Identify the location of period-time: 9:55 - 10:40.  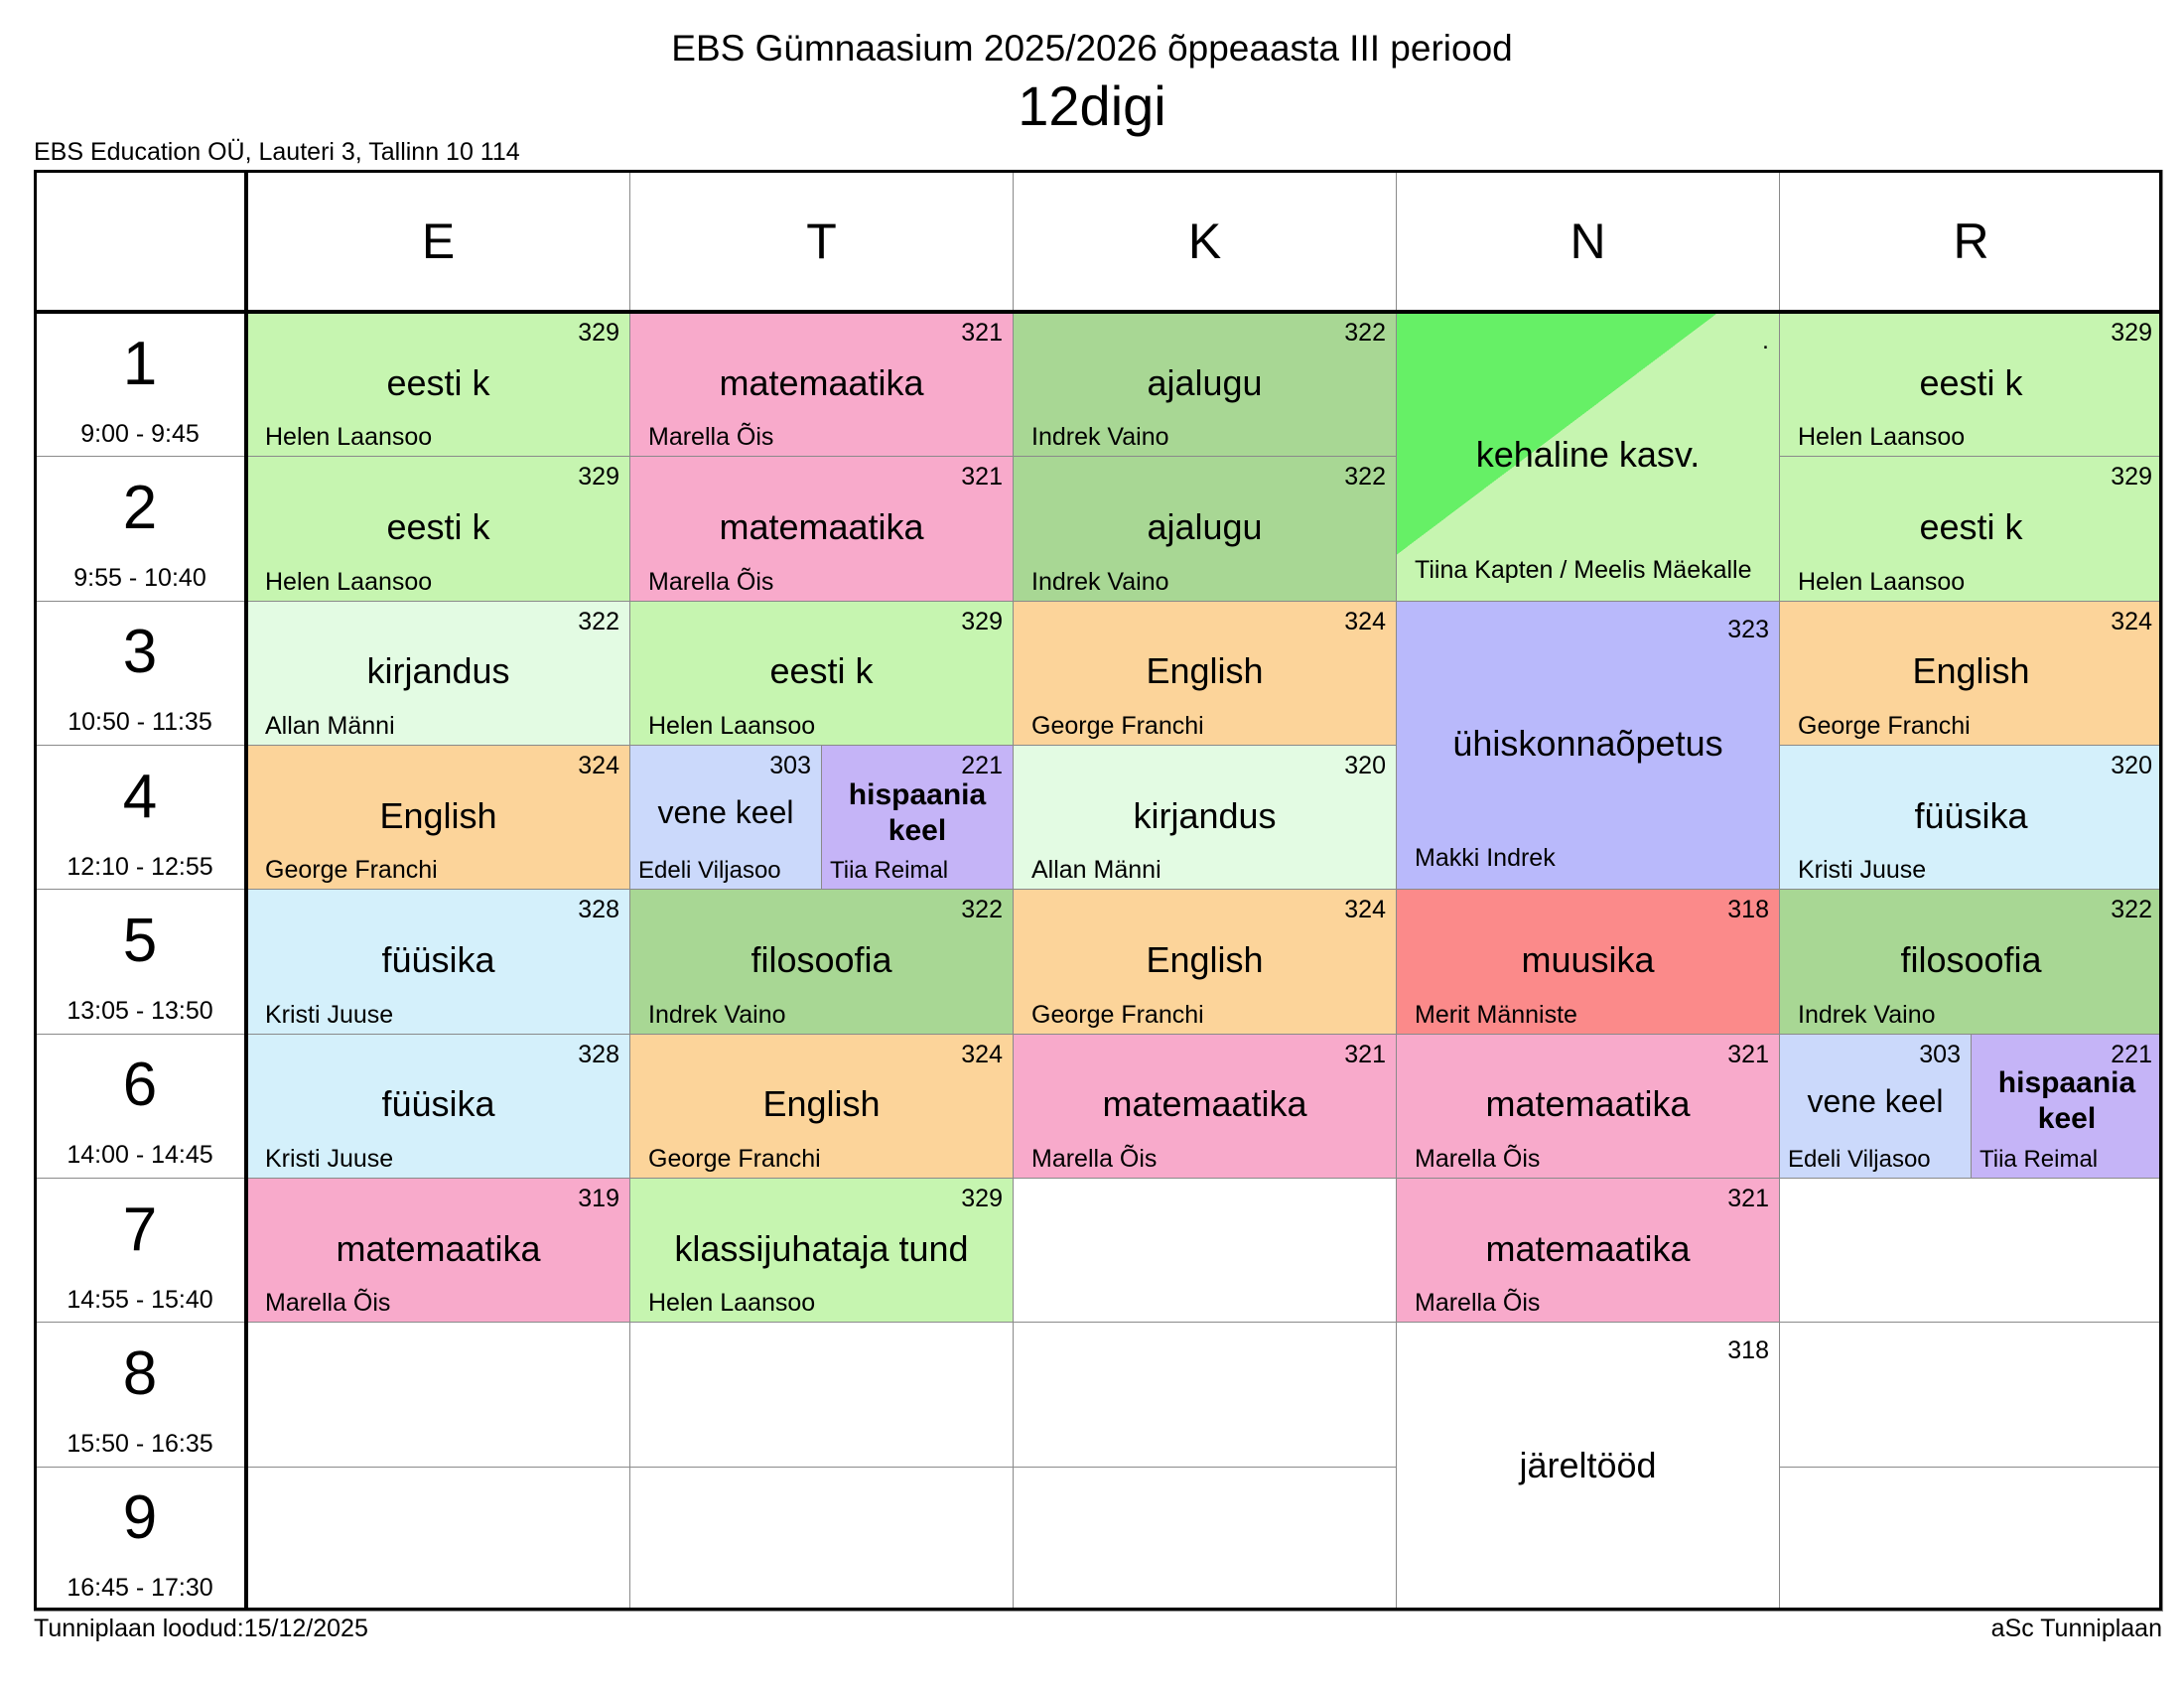
(139, 578).